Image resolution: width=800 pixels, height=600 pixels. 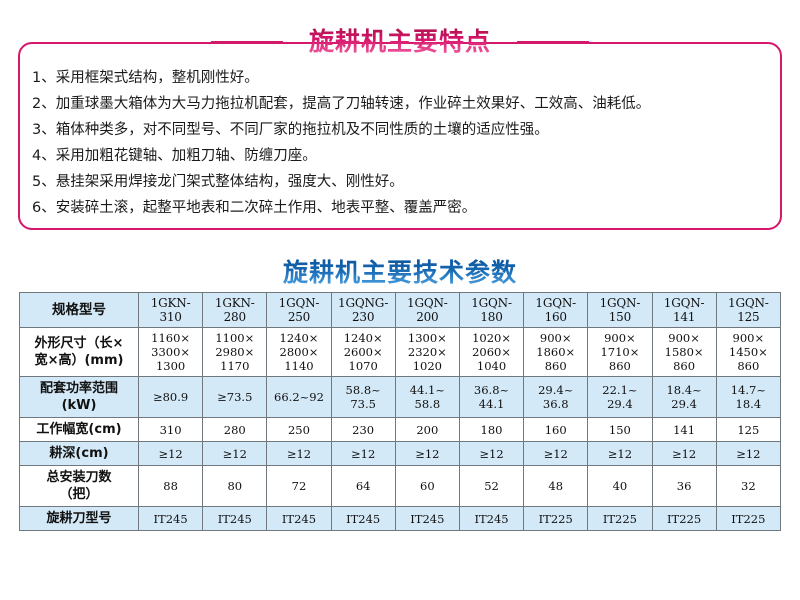 I want to click on table-cell: 88, so click(x=170, y=486).